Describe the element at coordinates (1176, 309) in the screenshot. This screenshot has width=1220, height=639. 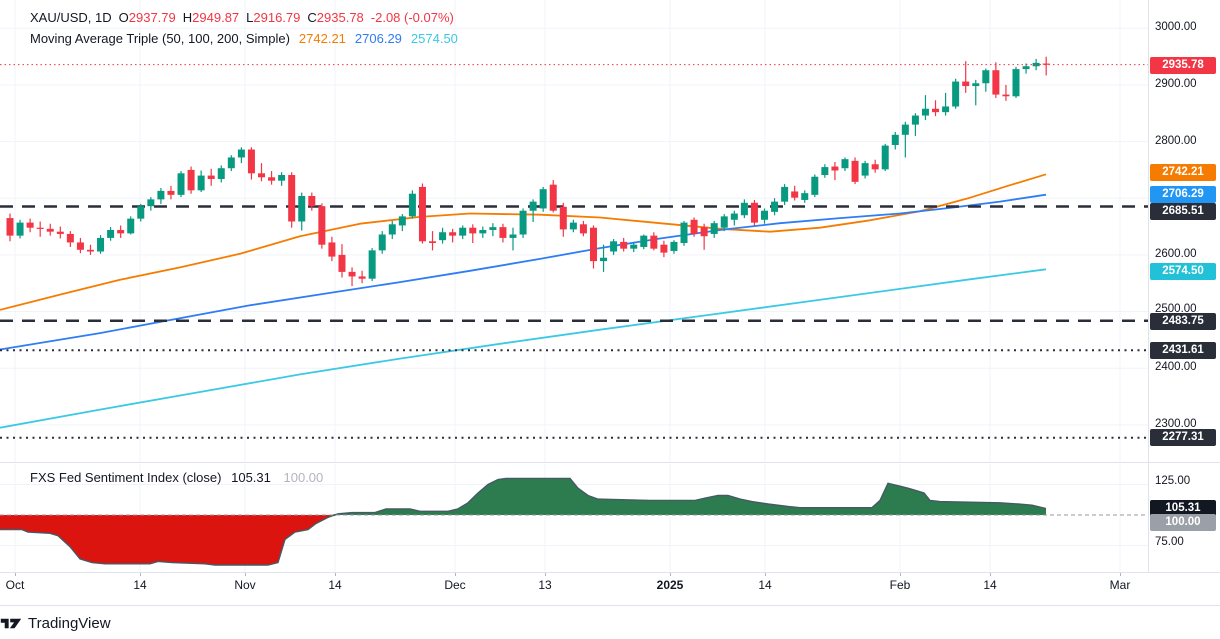
I see `price-axis-label: 2500.00` at that location.